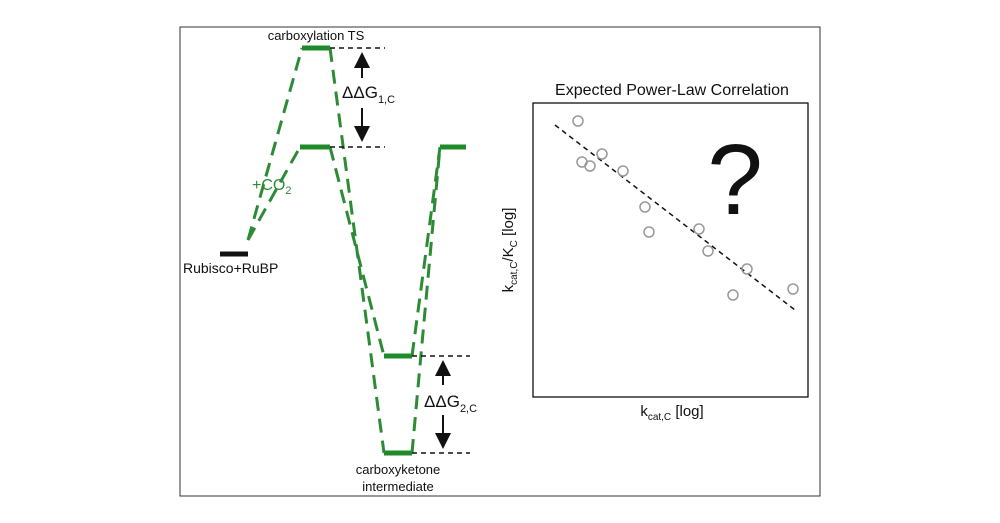 The width and height of the screenshot is (1000, 523). What do you see at coordinates (514, 243) in the screenshot?
I see `label-sub: C` at bounding box center [514, 243].